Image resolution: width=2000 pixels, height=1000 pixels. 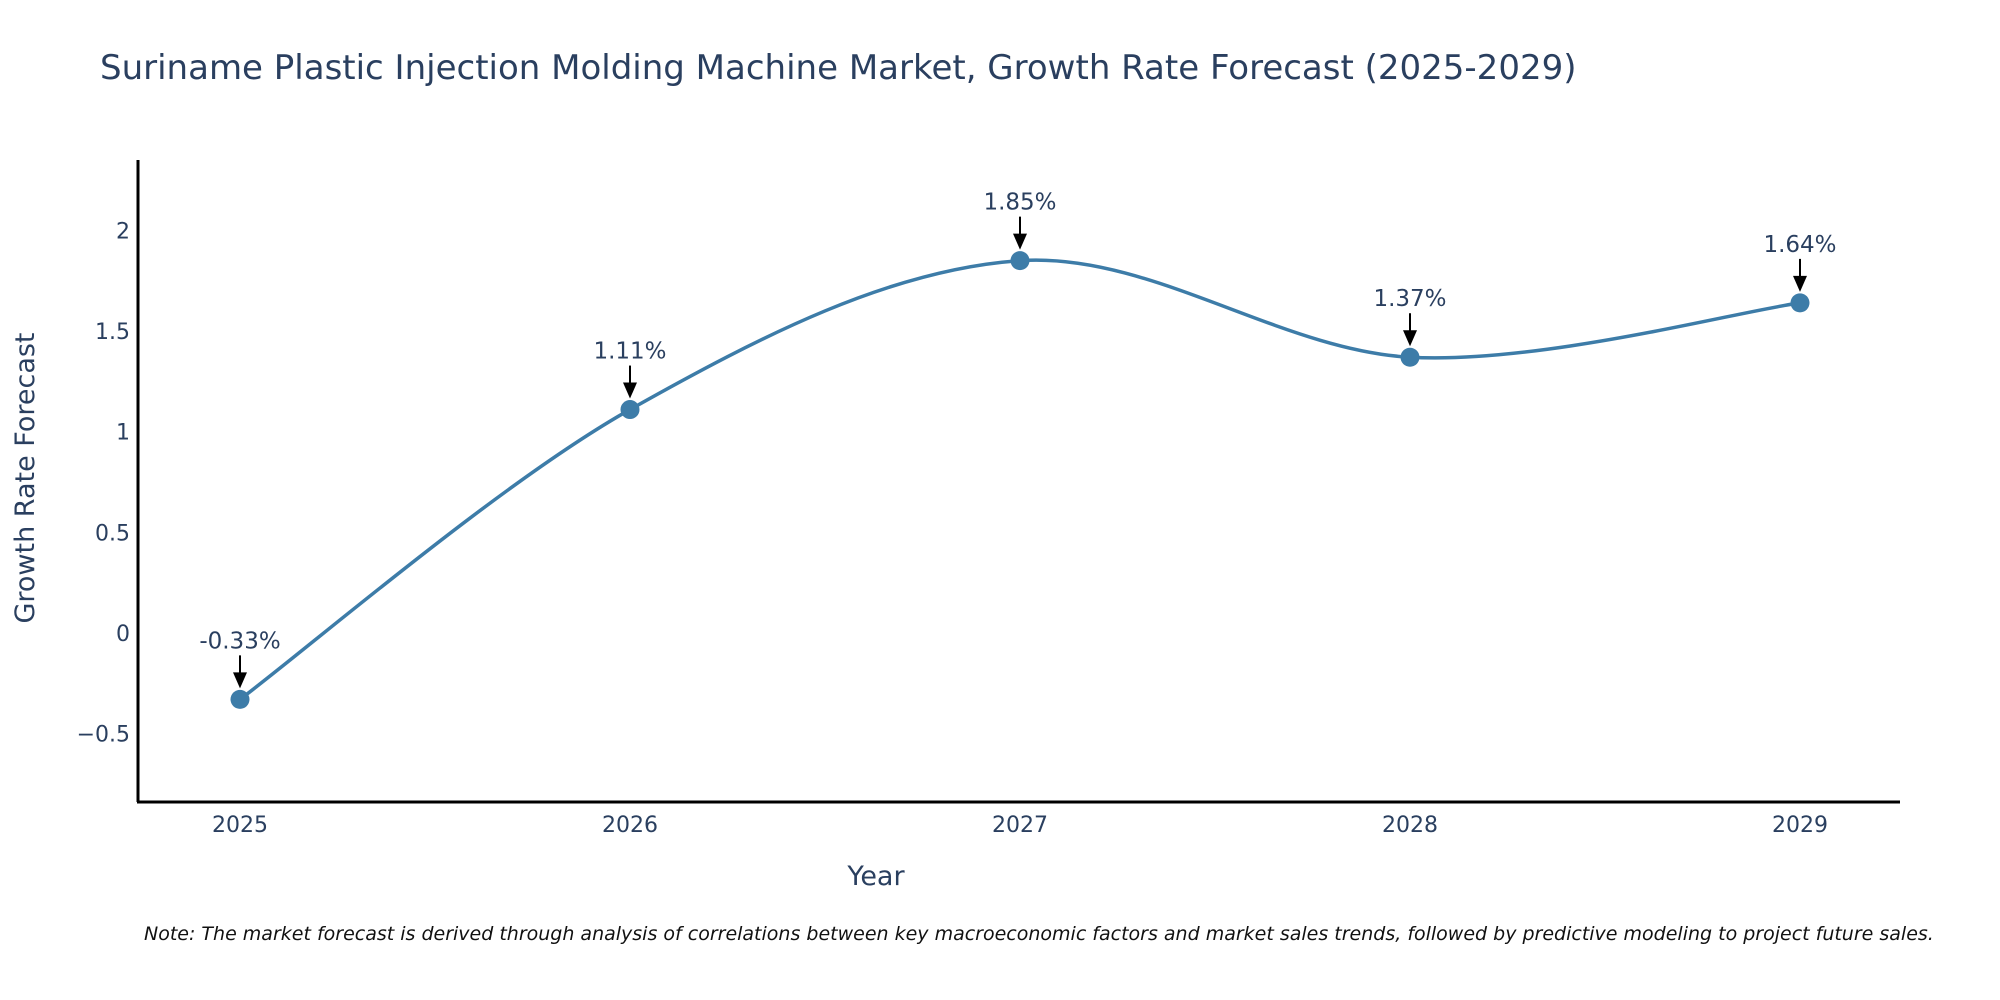 I want to click on x-tick-label: 2025, so click(x=240, y=825).